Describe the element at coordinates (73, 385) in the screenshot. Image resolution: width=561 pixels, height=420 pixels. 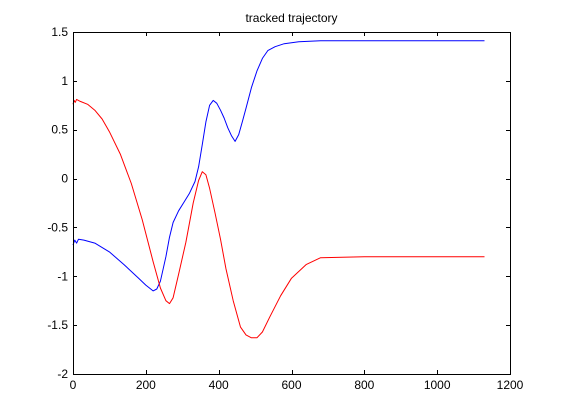
I see `x-tick-label: 0` at that location.